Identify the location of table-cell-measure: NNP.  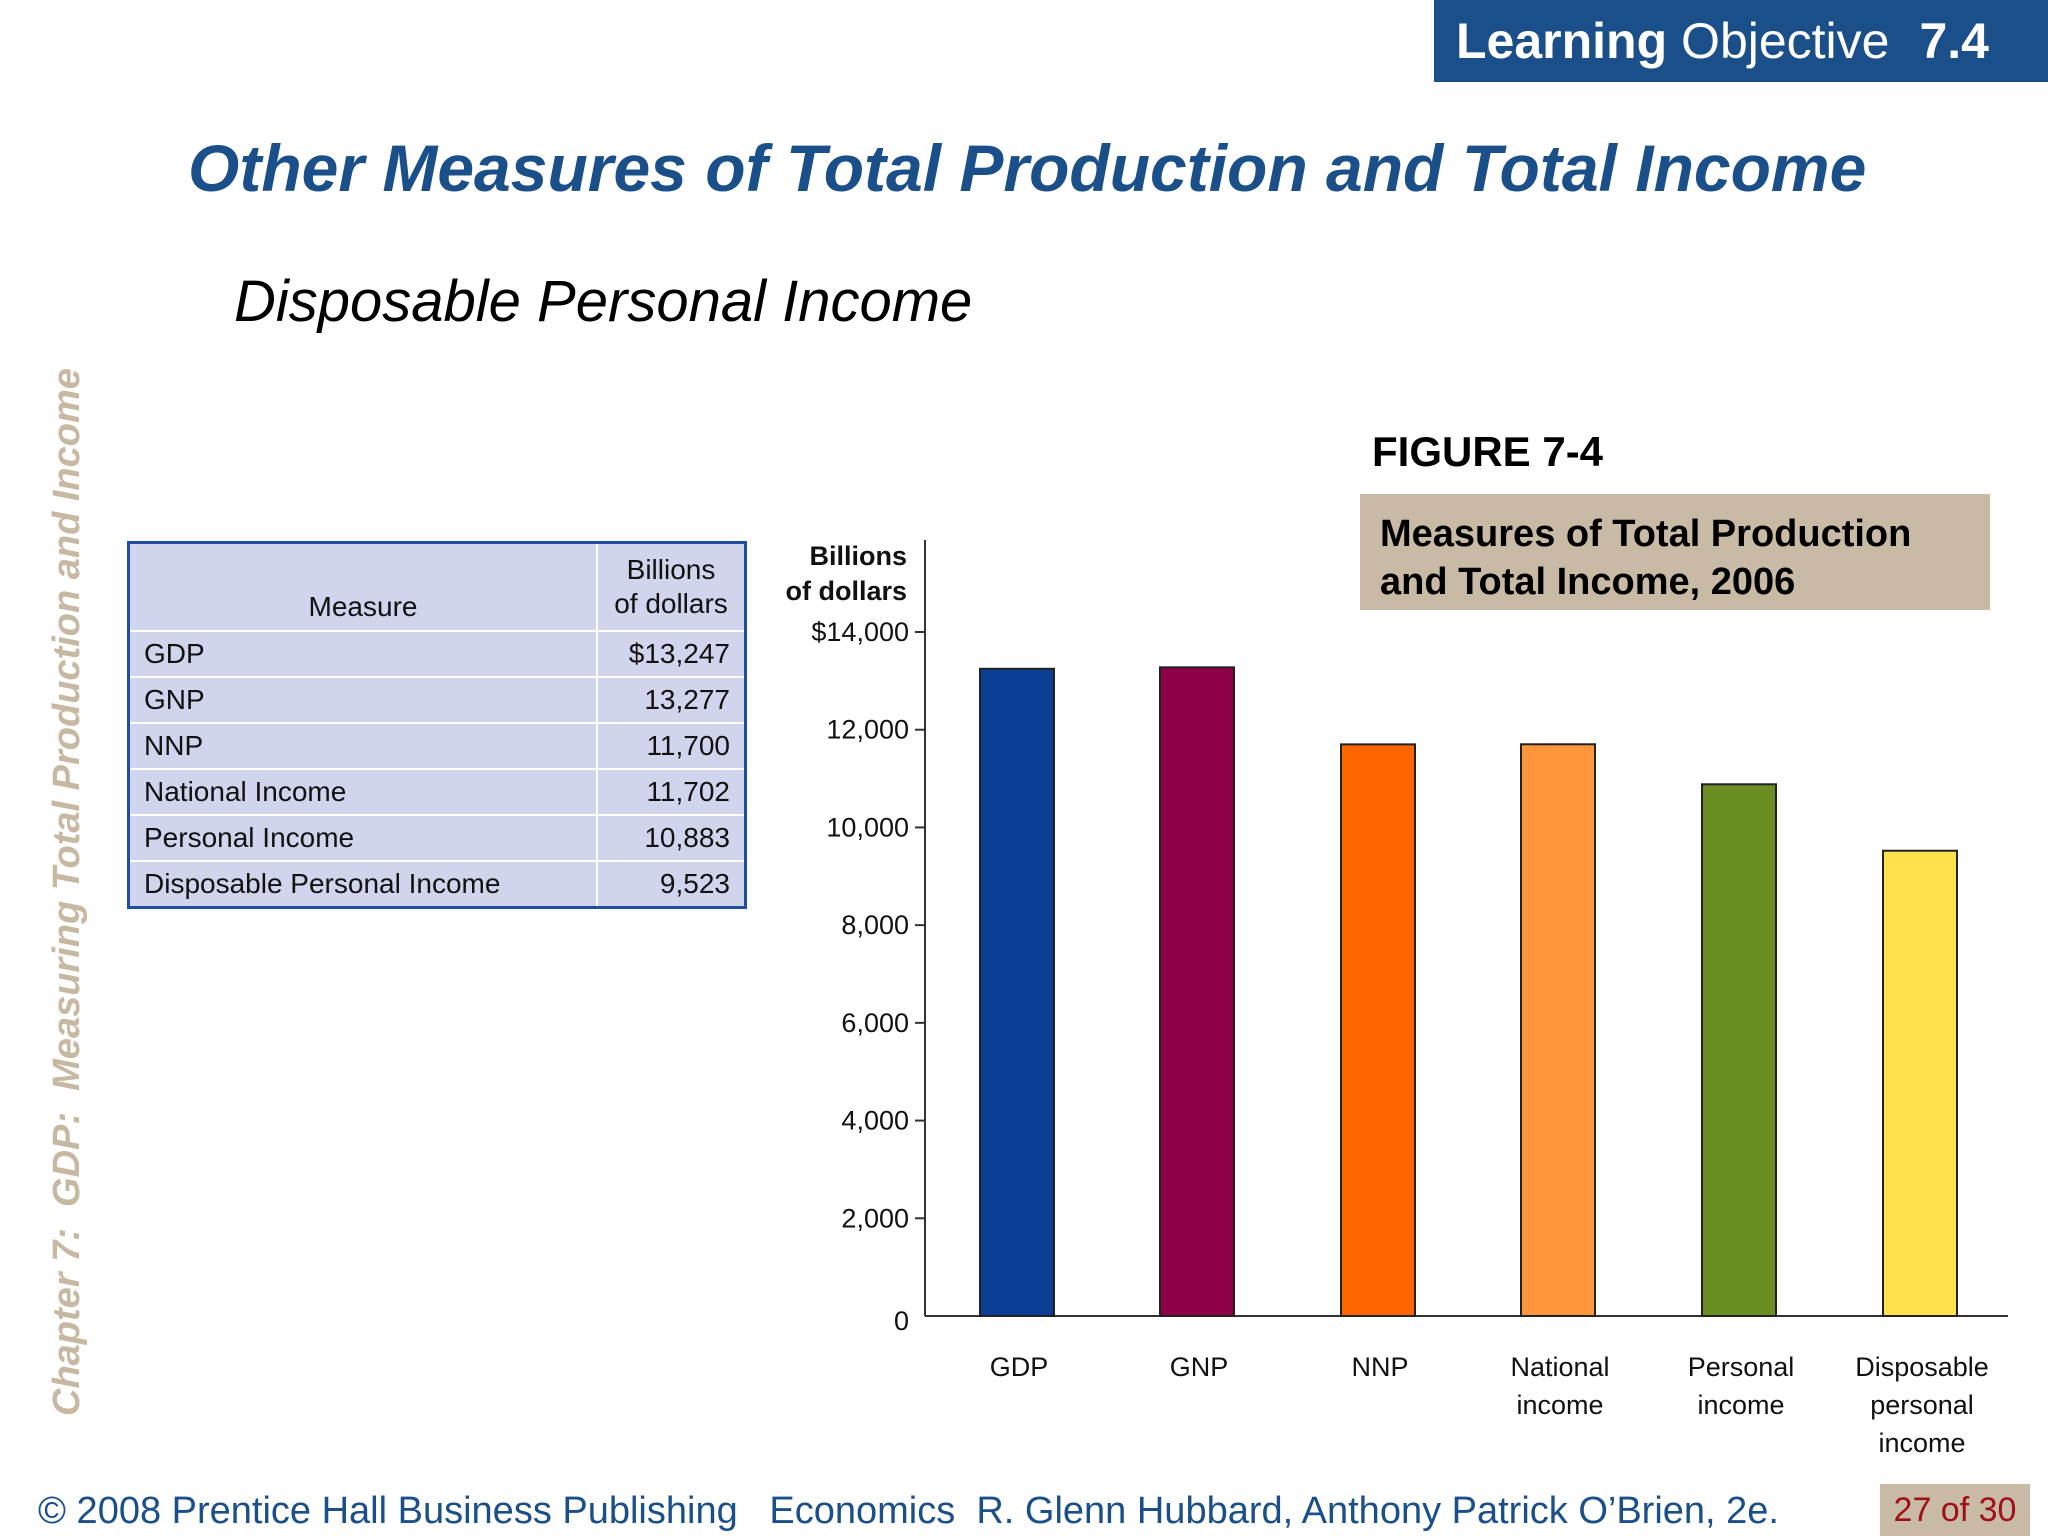
(362, 746).